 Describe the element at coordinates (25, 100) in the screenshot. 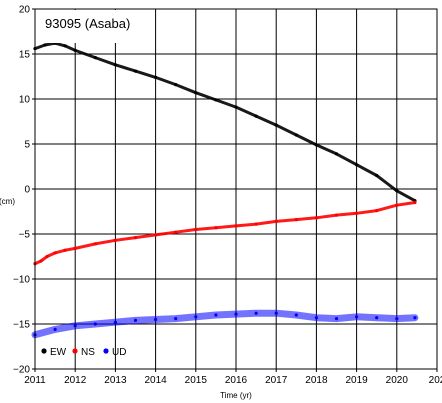

I see `y-tick-label: 10` at that location.